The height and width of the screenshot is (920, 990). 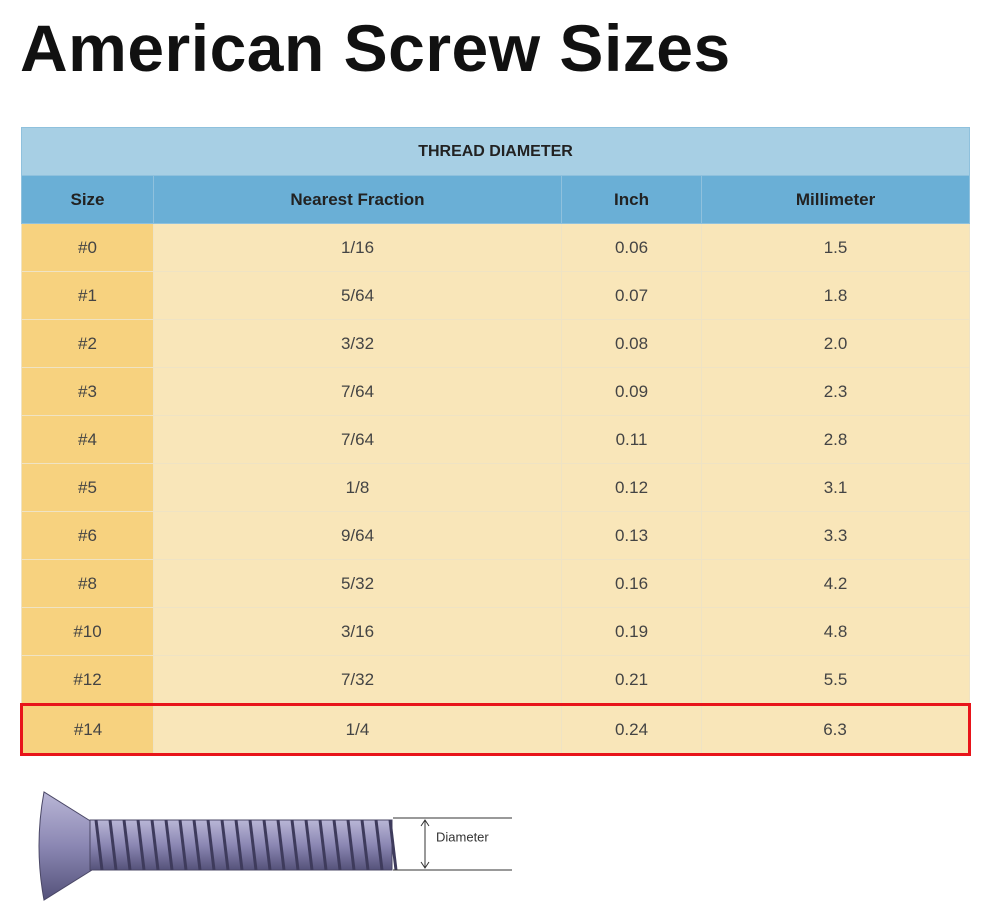 What do you see at coordinates (631, 680) in the screenshot?
I see `table-cell: 0.21` at bounding box center [631, 680].